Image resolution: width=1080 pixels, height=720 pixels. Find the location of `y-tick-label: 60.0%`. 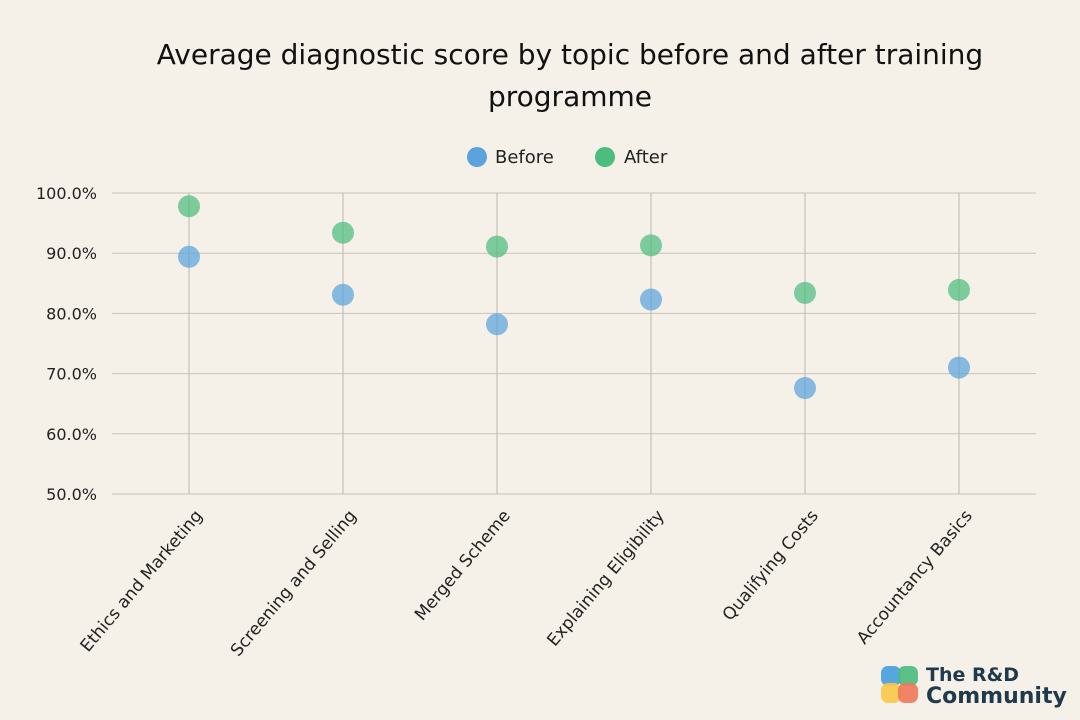

y-tick-label: 60.0% is located at coordinates (71, 434).